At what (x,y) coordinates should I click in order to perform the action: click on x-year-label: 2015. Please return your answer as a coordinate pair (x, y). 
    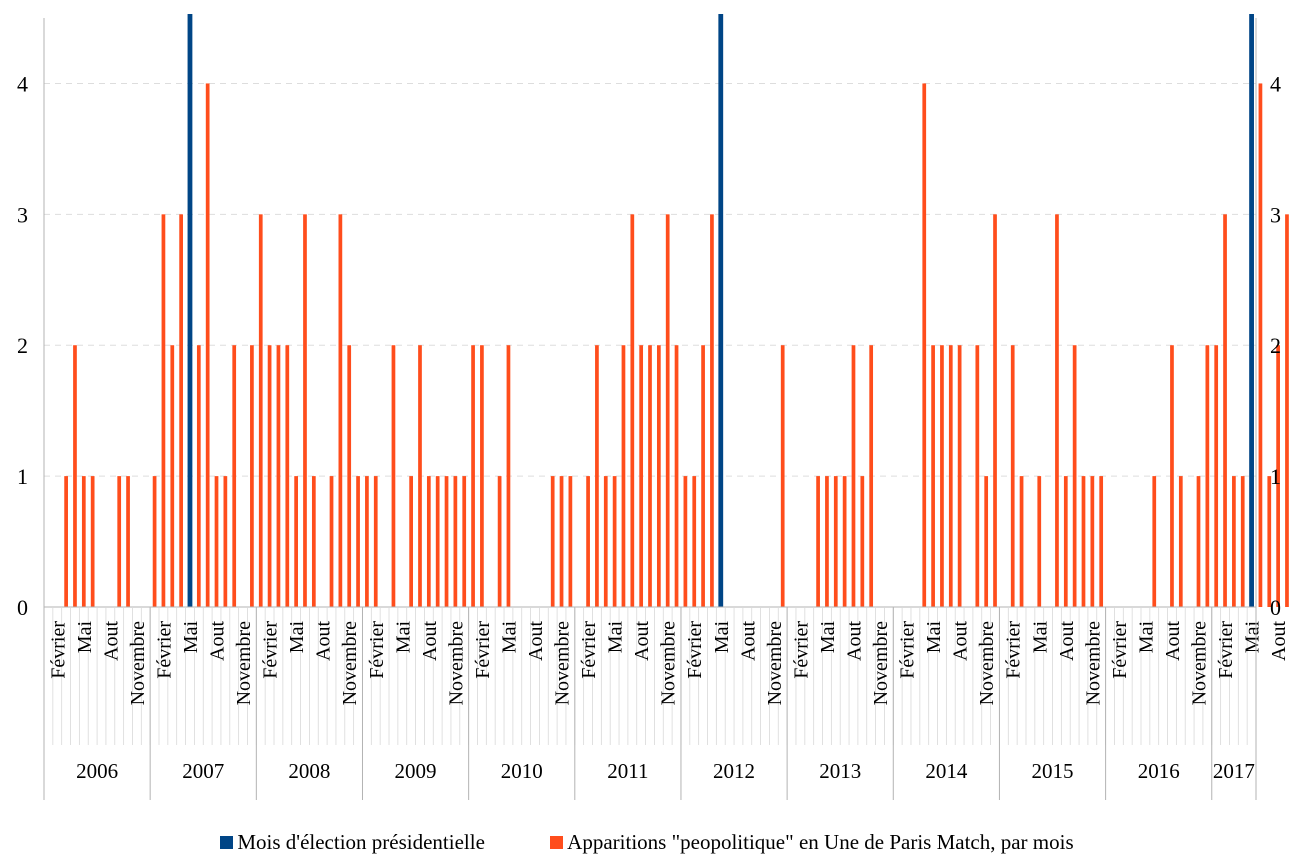
    Looking at the image, I should click on (1053, 771).